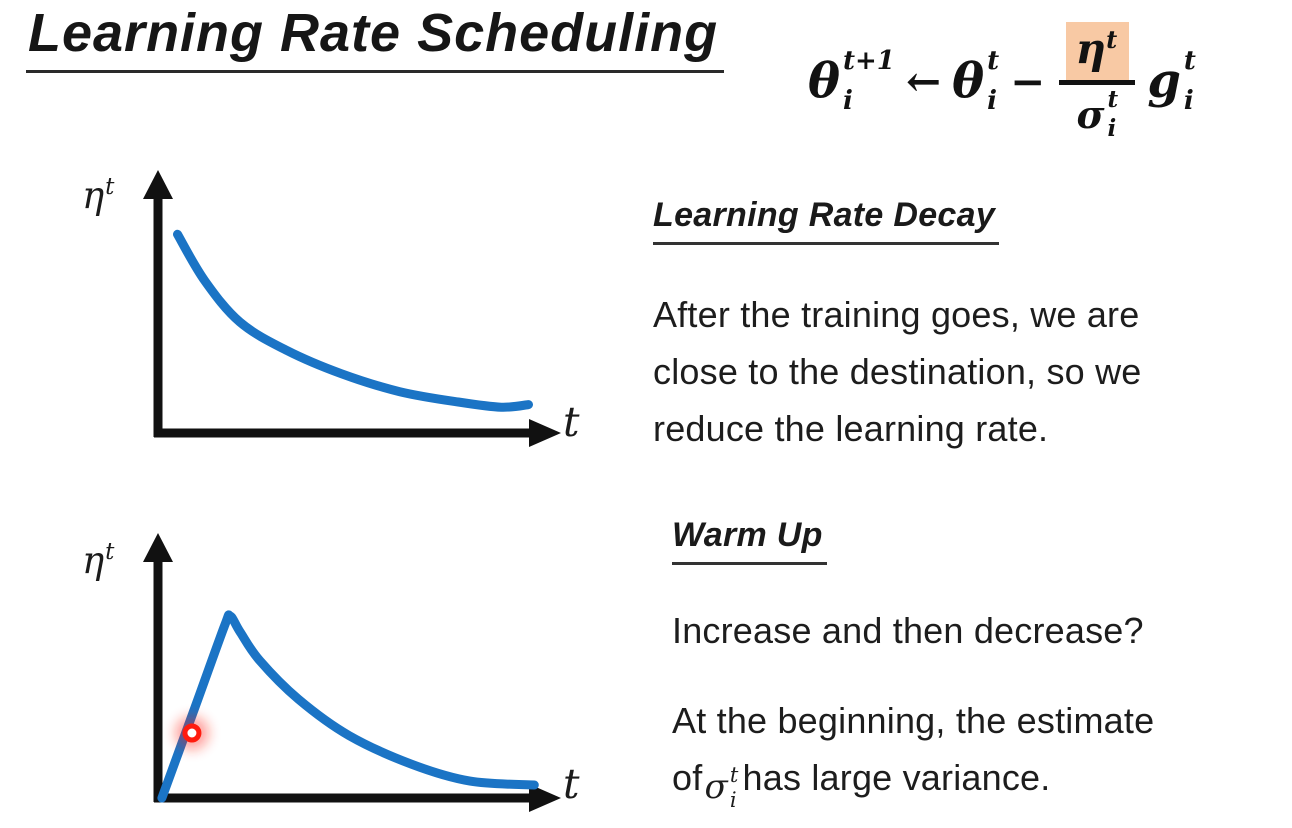  I want to click on minus-sign: −, so click(1028, 81).